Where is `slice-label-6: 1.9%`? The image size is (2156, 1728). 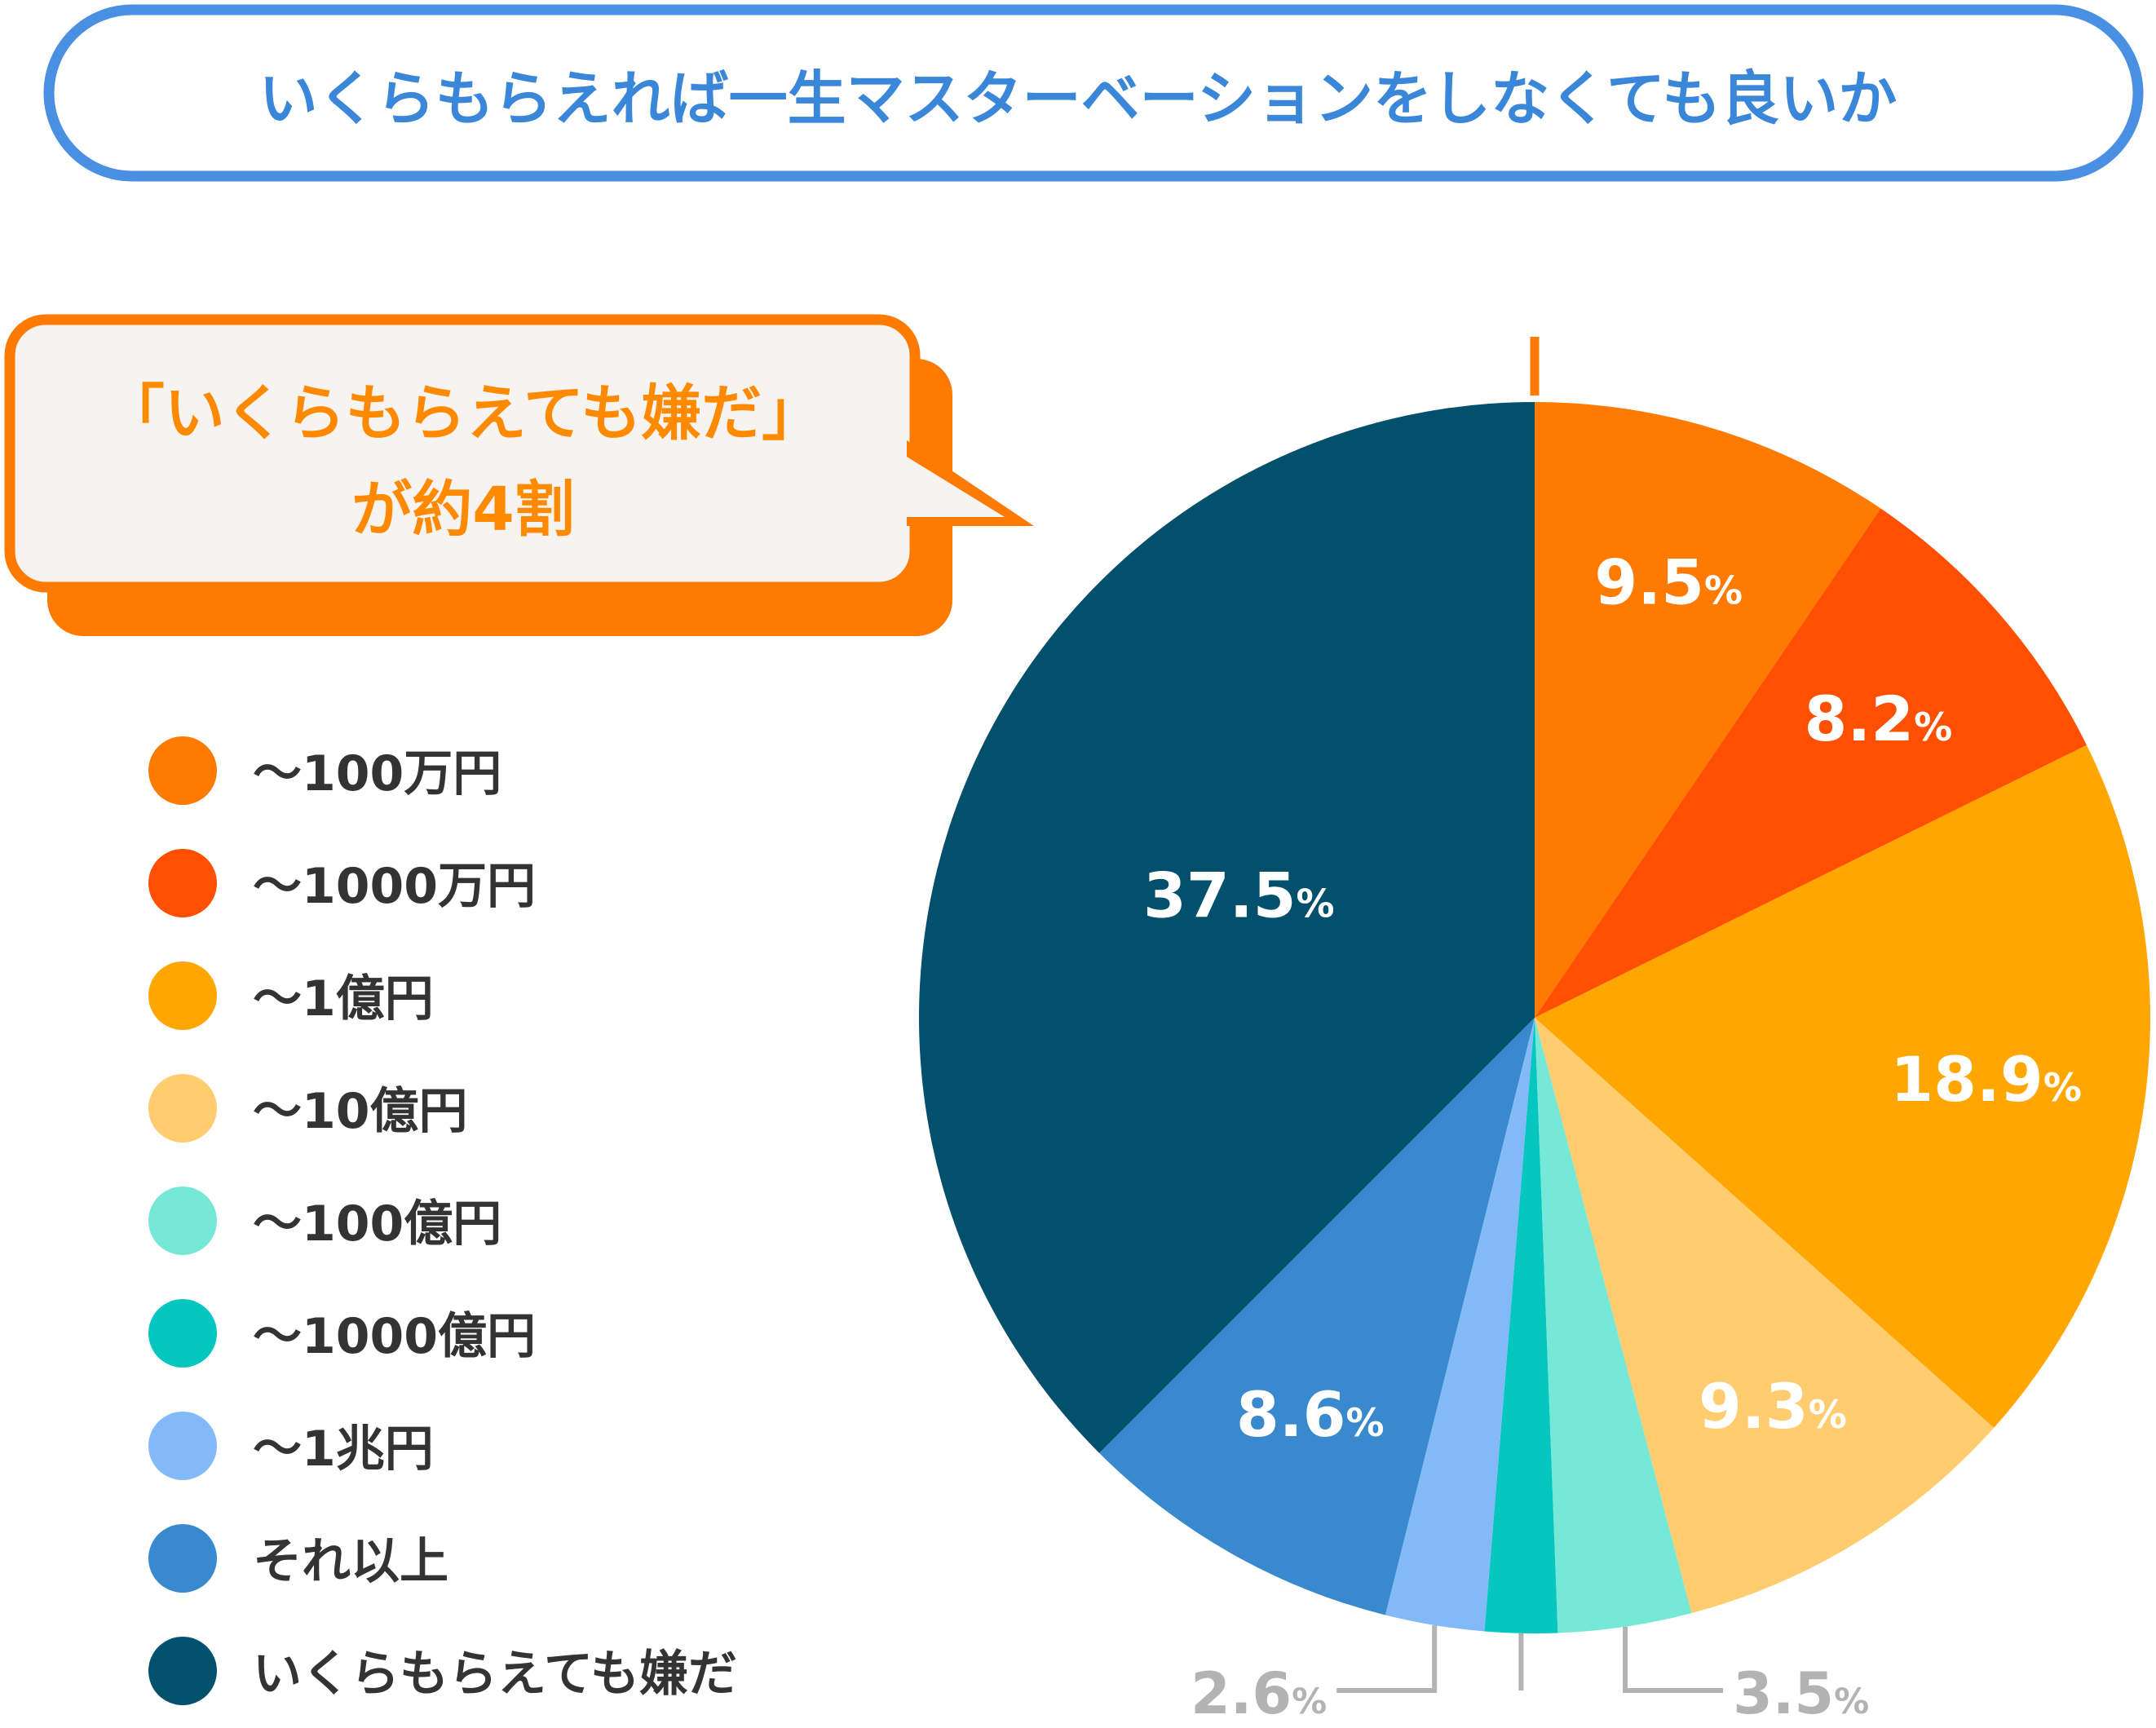 slice-label-6: 1.9% is located at coordinates (1521, 1723).